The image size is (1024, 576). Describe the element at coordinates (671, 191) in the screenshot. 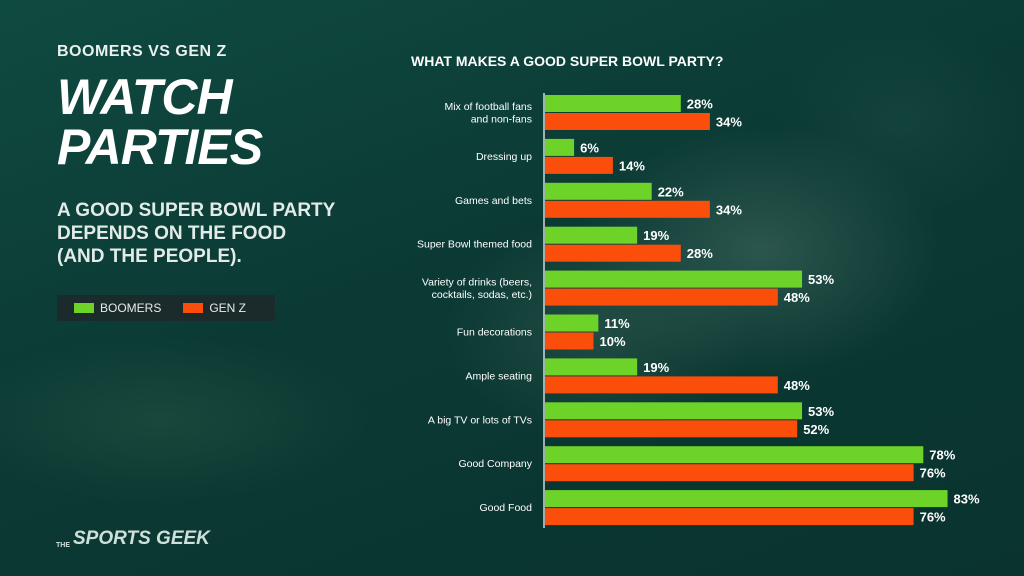

I see `data-label: 22%` at that location.